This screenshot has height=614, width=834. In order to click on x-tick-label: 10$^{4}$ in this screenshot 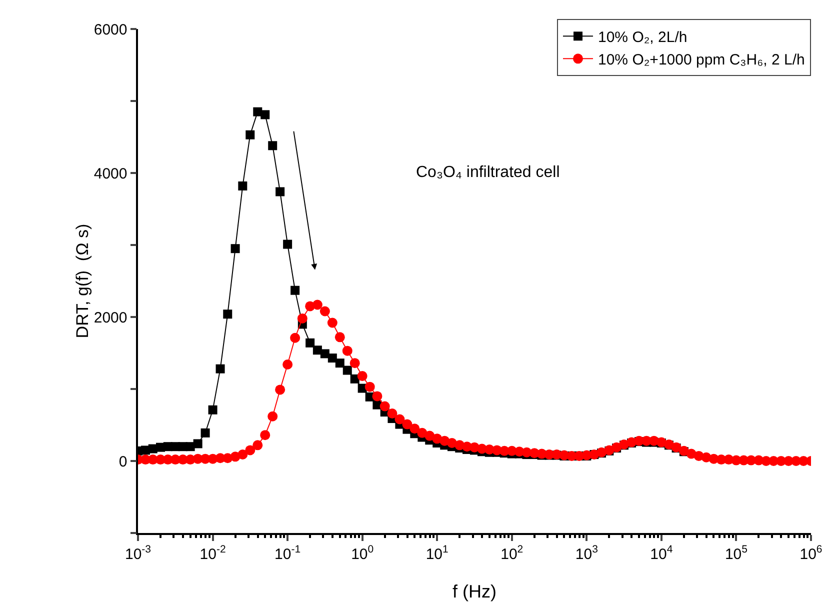, I will do `click(661, 553)`.